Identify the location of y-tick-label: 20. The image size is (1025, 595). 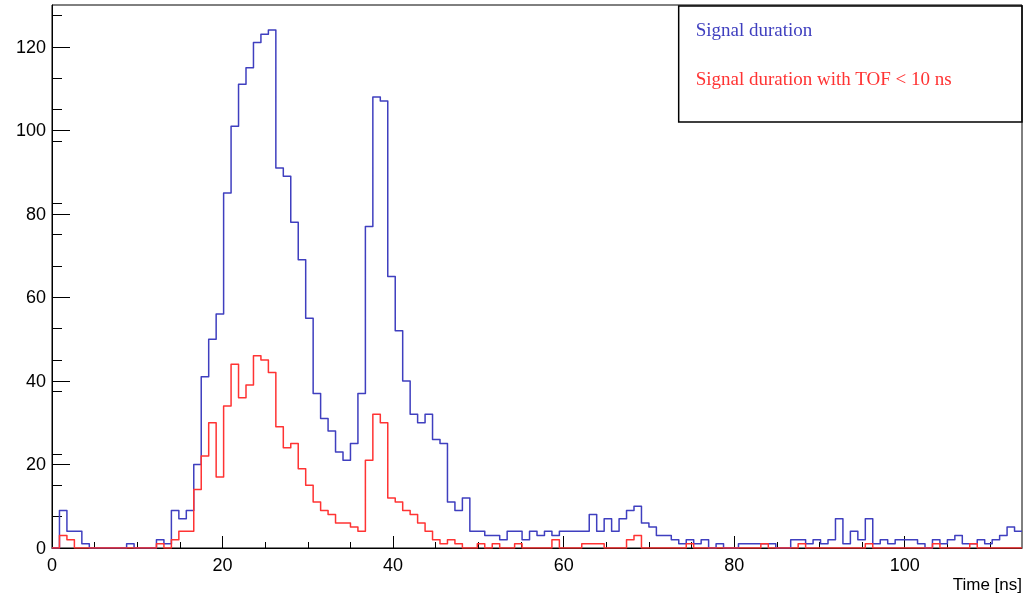
(35, 464).